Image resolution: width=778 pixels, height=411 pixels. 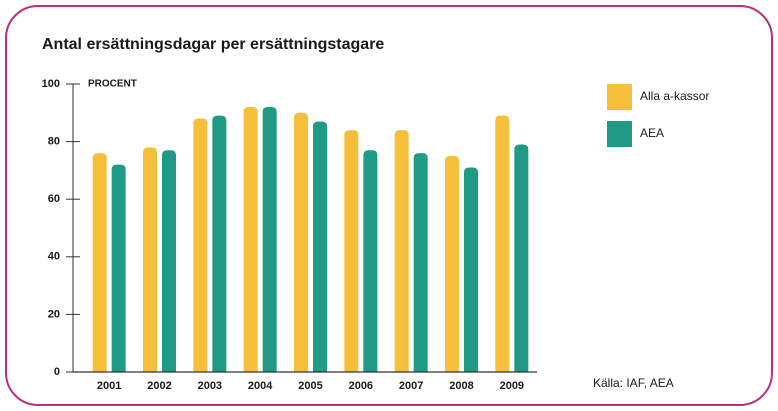 What do you see at coordinates (310, 386) in the screenshot?
I see `x-tick-label: 2005` at bounding box center [310, 386].